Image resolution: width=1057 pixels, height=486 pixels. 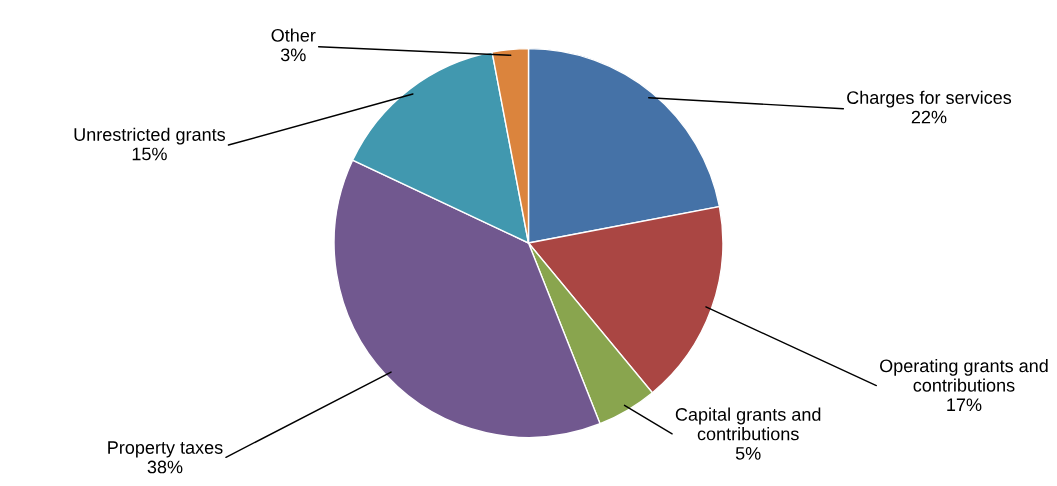 I want to click on data-label: 15%, so click(x=149, y=154).